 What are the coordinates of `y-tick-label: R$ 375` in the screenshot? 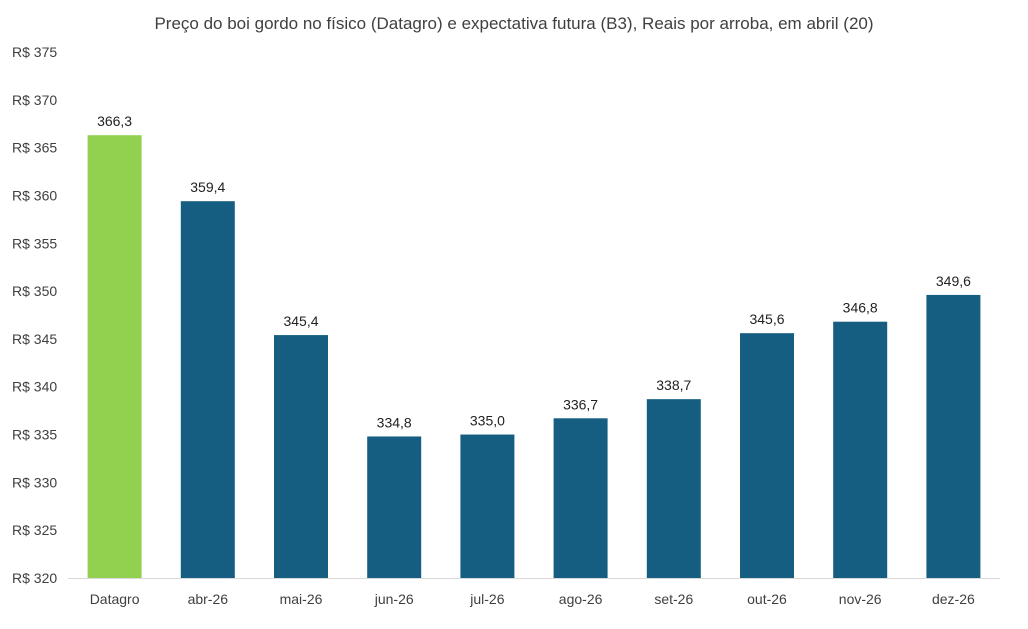 It's located at (34, 52).